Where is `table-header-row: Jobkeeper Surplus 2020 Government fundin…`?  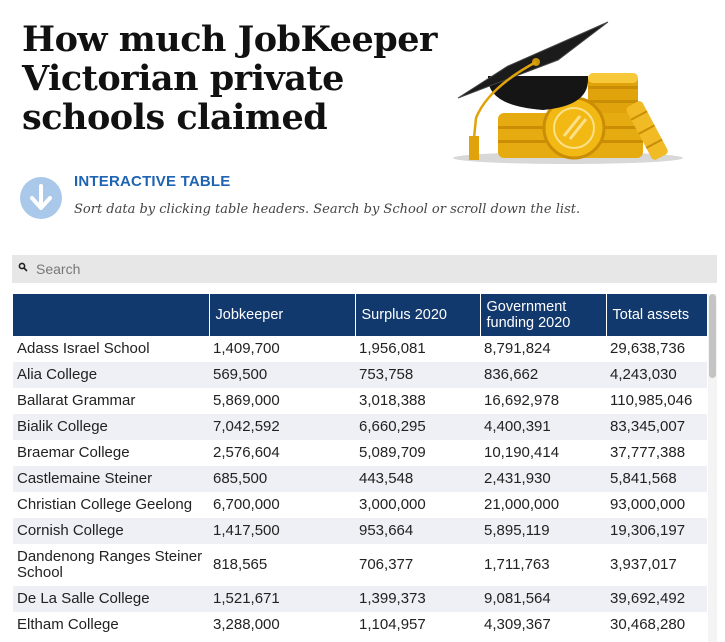
table-header-row: Jobkeeper Surplus 2020 Government fundin… is located at coordinates (360, 315).